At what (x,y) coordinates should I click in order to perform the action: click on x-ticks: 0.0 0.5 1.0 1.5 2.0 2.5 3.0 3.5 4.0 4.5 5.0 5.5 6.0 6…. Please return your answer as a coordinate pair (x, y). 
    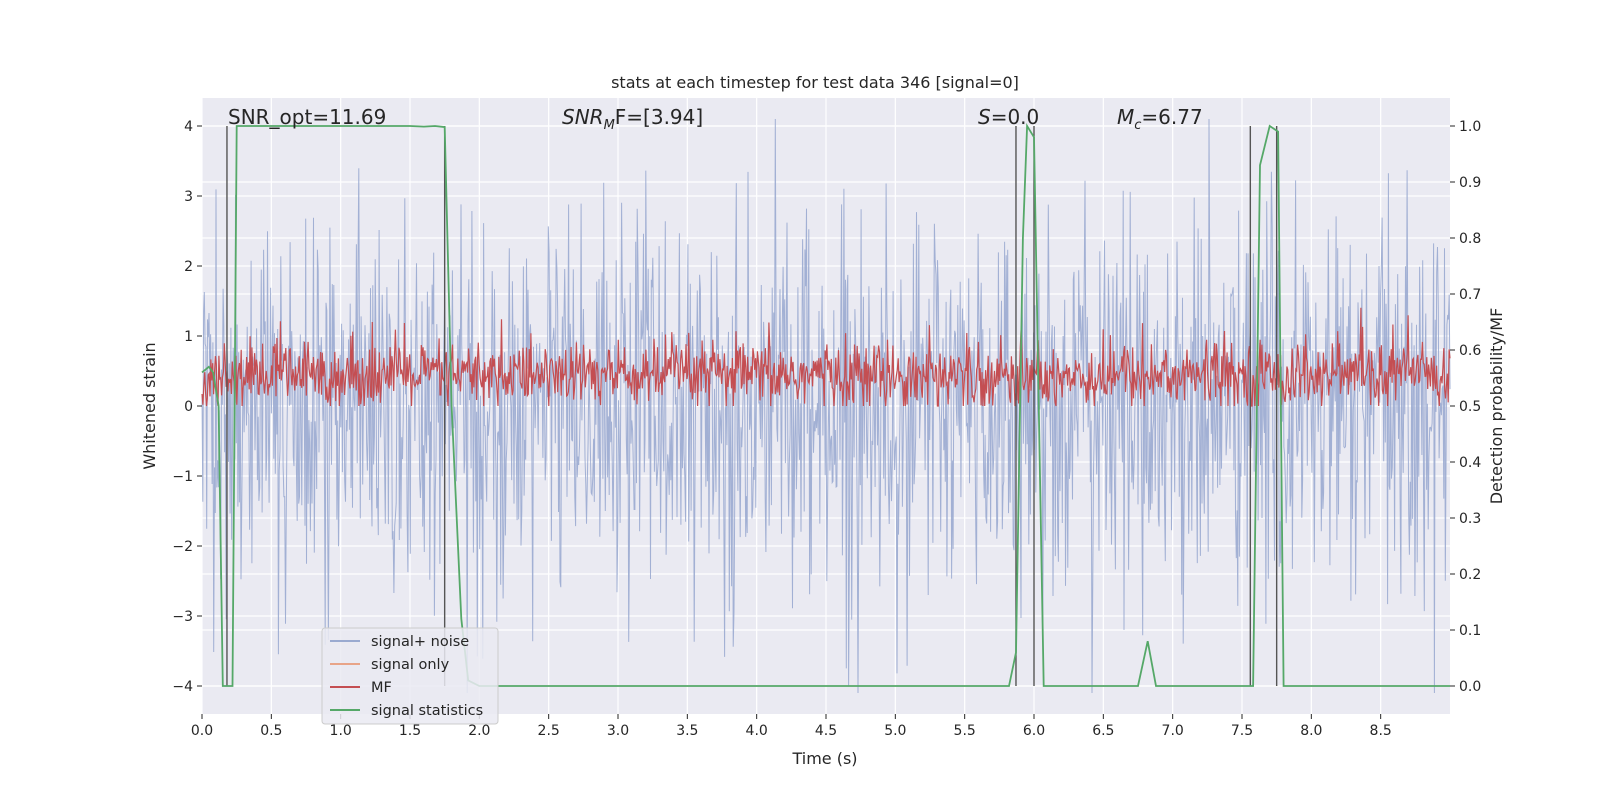
    Looking at the image, I should click on (791, 726).